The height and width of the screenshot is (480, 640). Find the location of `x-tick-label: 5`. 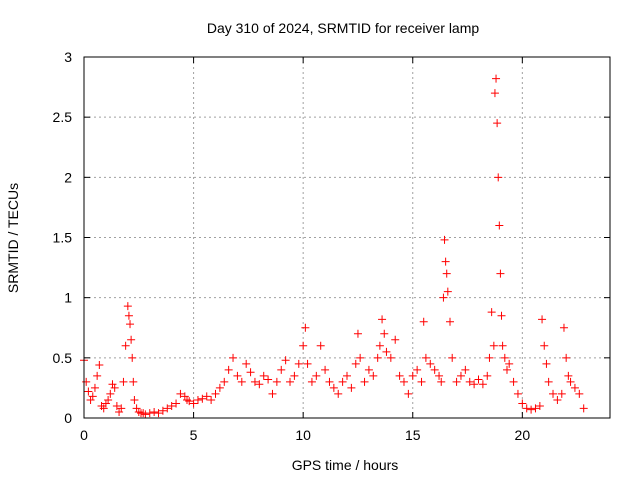

x-tick-label: 5 is located at coordinates (194, 435).